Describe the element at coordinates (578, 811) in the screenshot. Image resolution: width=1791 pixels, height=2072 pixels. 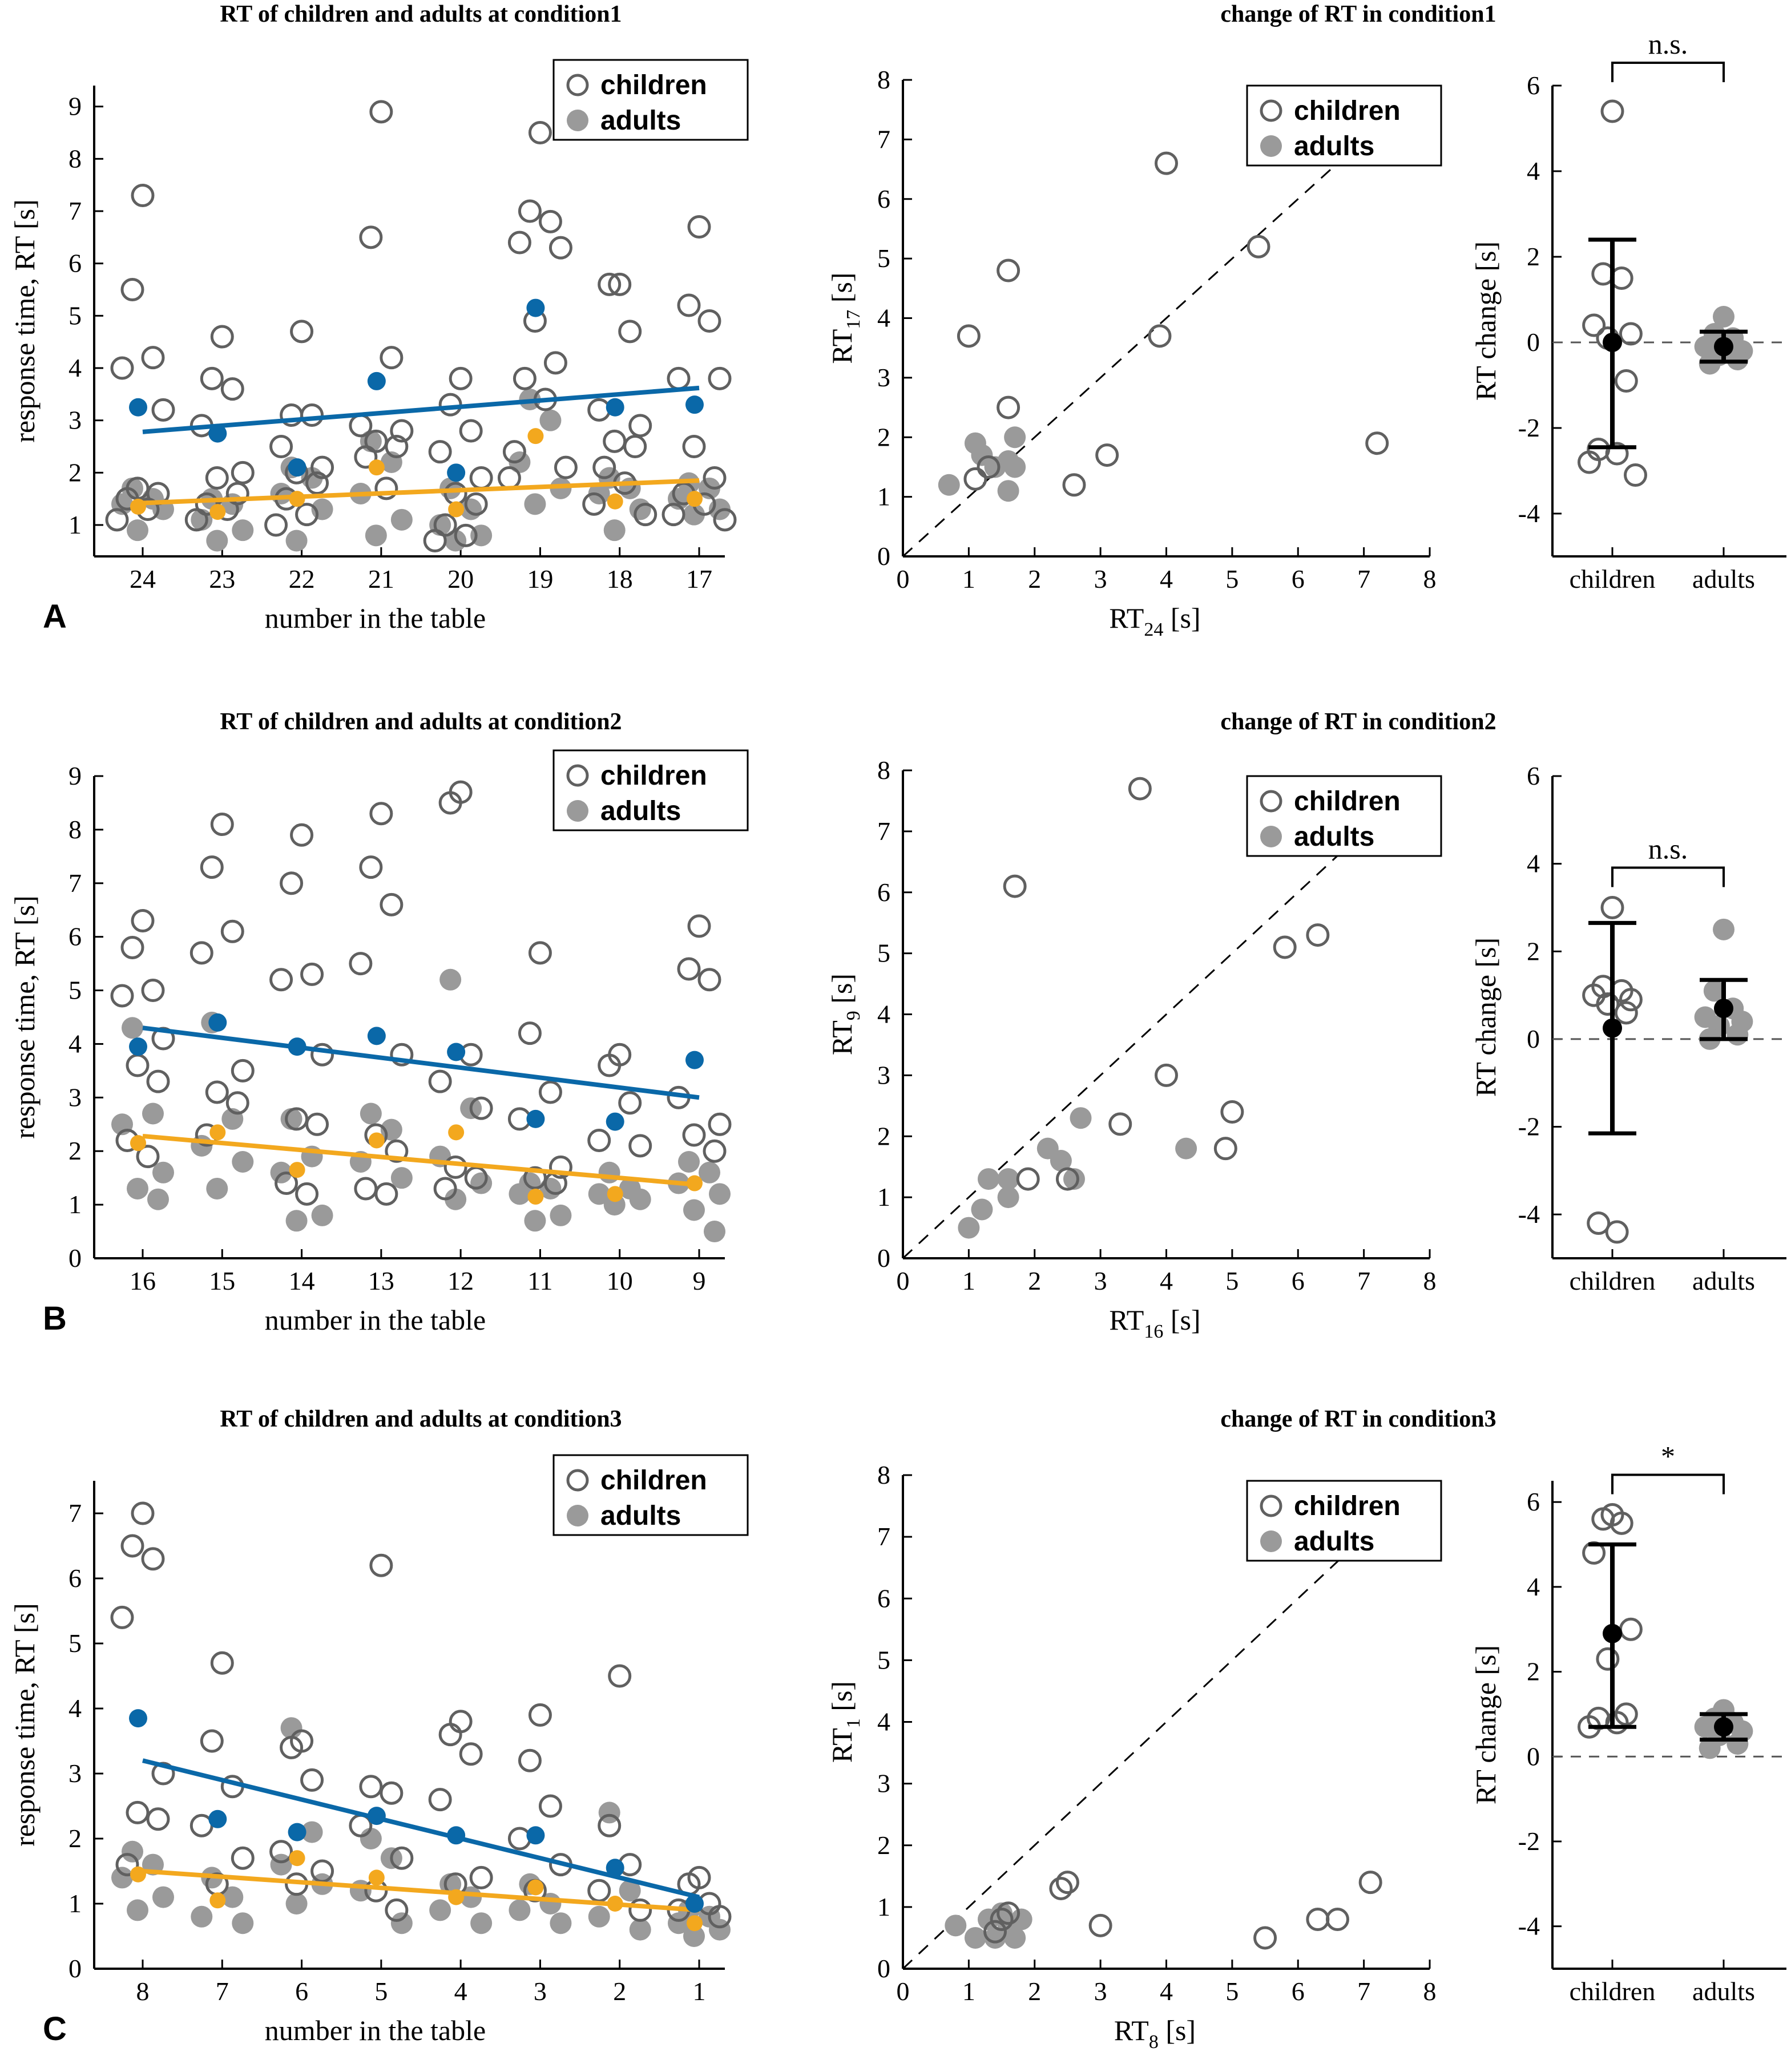
I see `legend-adults-marker` at that location.